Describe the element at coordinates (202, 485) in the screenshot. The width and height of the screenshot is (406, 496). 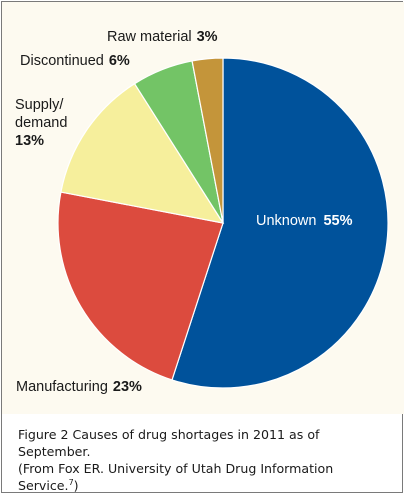
I see `caption-line-3: Service.7)` at that location.